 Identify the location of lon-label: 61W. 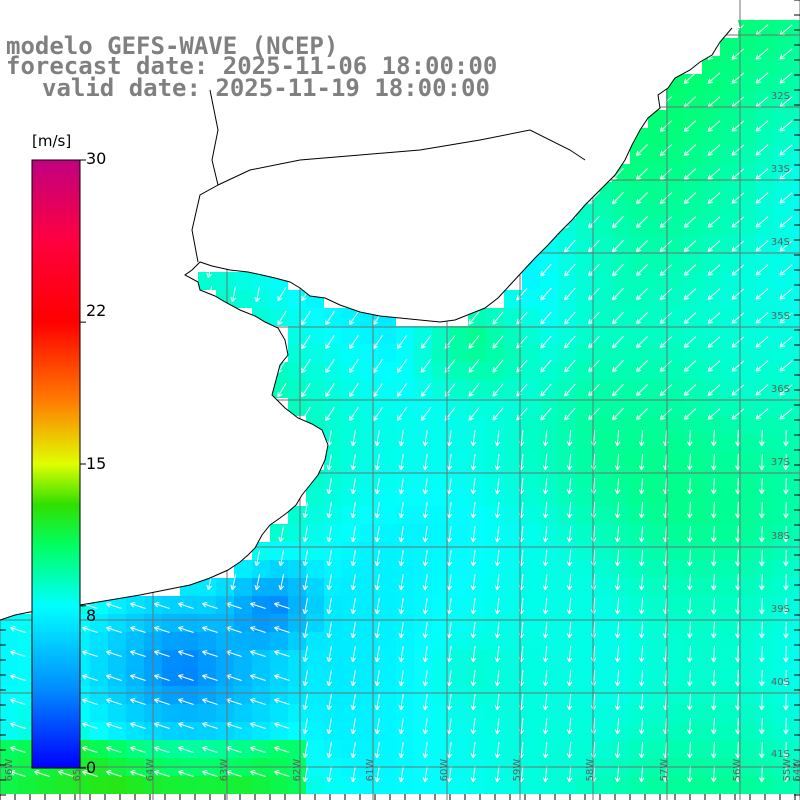
(370, 770).